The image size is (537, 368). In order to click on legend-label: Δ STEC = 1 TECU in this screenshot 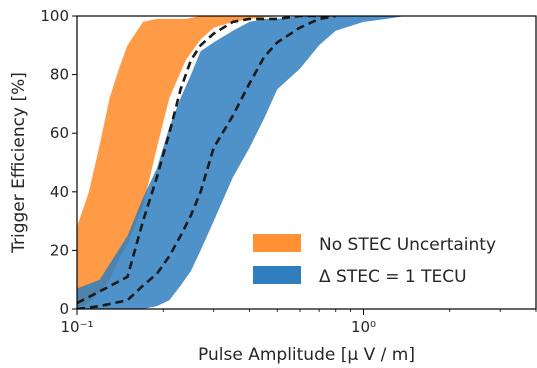, I will do `click(393, 277)`.